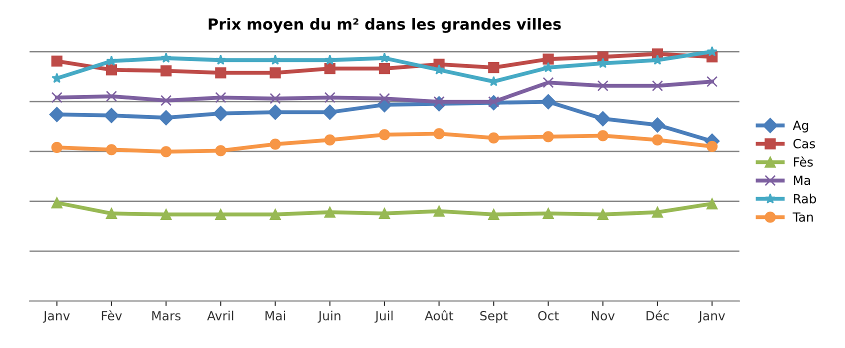 This screenshot has height=348, width=845. What do you see at coordinates (439, 315) in the screenshot?
I see `x-tick-label: Août` at bounding box center [439, 315].